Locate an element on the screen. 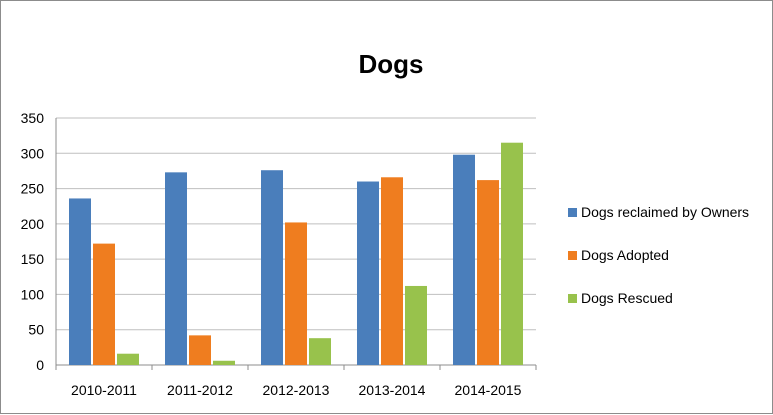 The width and height of the screenshot is (773, 415). x-tick-label: 2011-2012 is located at coordinates (200, 390).